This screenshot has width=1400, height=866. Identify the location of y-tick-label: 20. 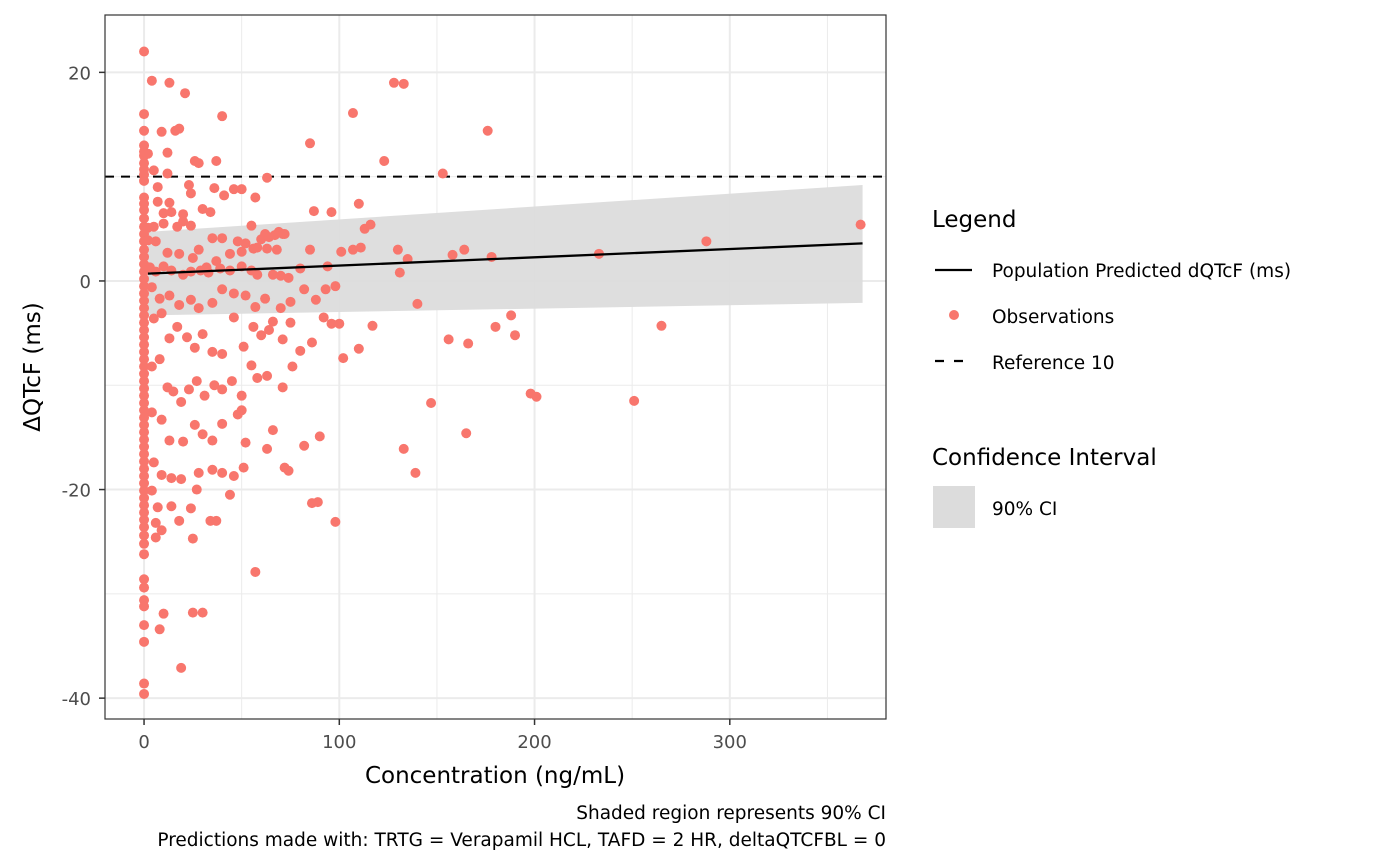
(79, 73).